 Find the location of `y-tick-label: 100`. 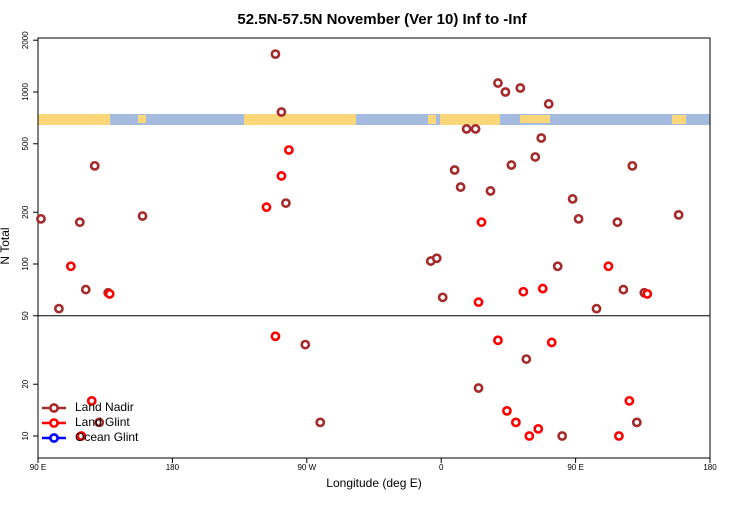

y-tick-label: 100 is located at coordinates (25, 264).